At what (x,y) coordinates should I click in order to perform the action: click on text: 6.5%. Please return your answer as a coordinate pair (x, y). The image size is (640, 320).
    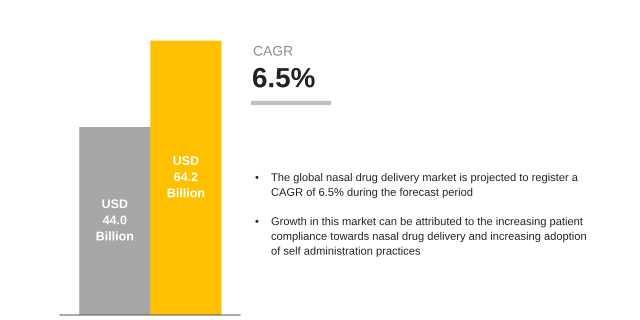
    Looking at the image, I should click on (284, 78).